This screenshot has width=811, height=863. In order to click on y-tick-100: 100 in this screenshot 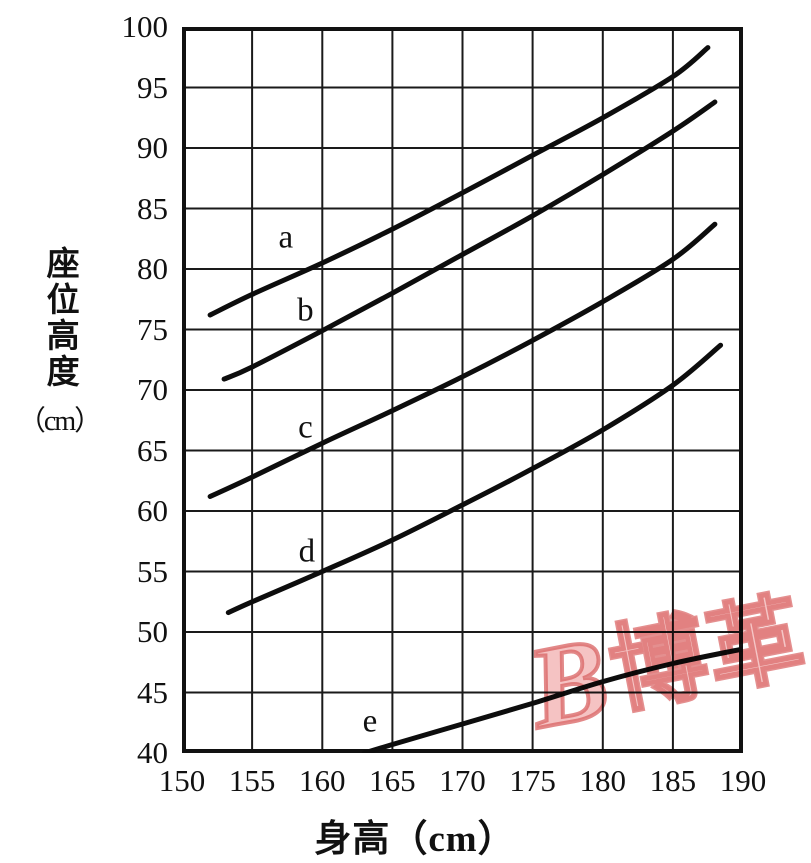, I will do `click(145, 26)`.